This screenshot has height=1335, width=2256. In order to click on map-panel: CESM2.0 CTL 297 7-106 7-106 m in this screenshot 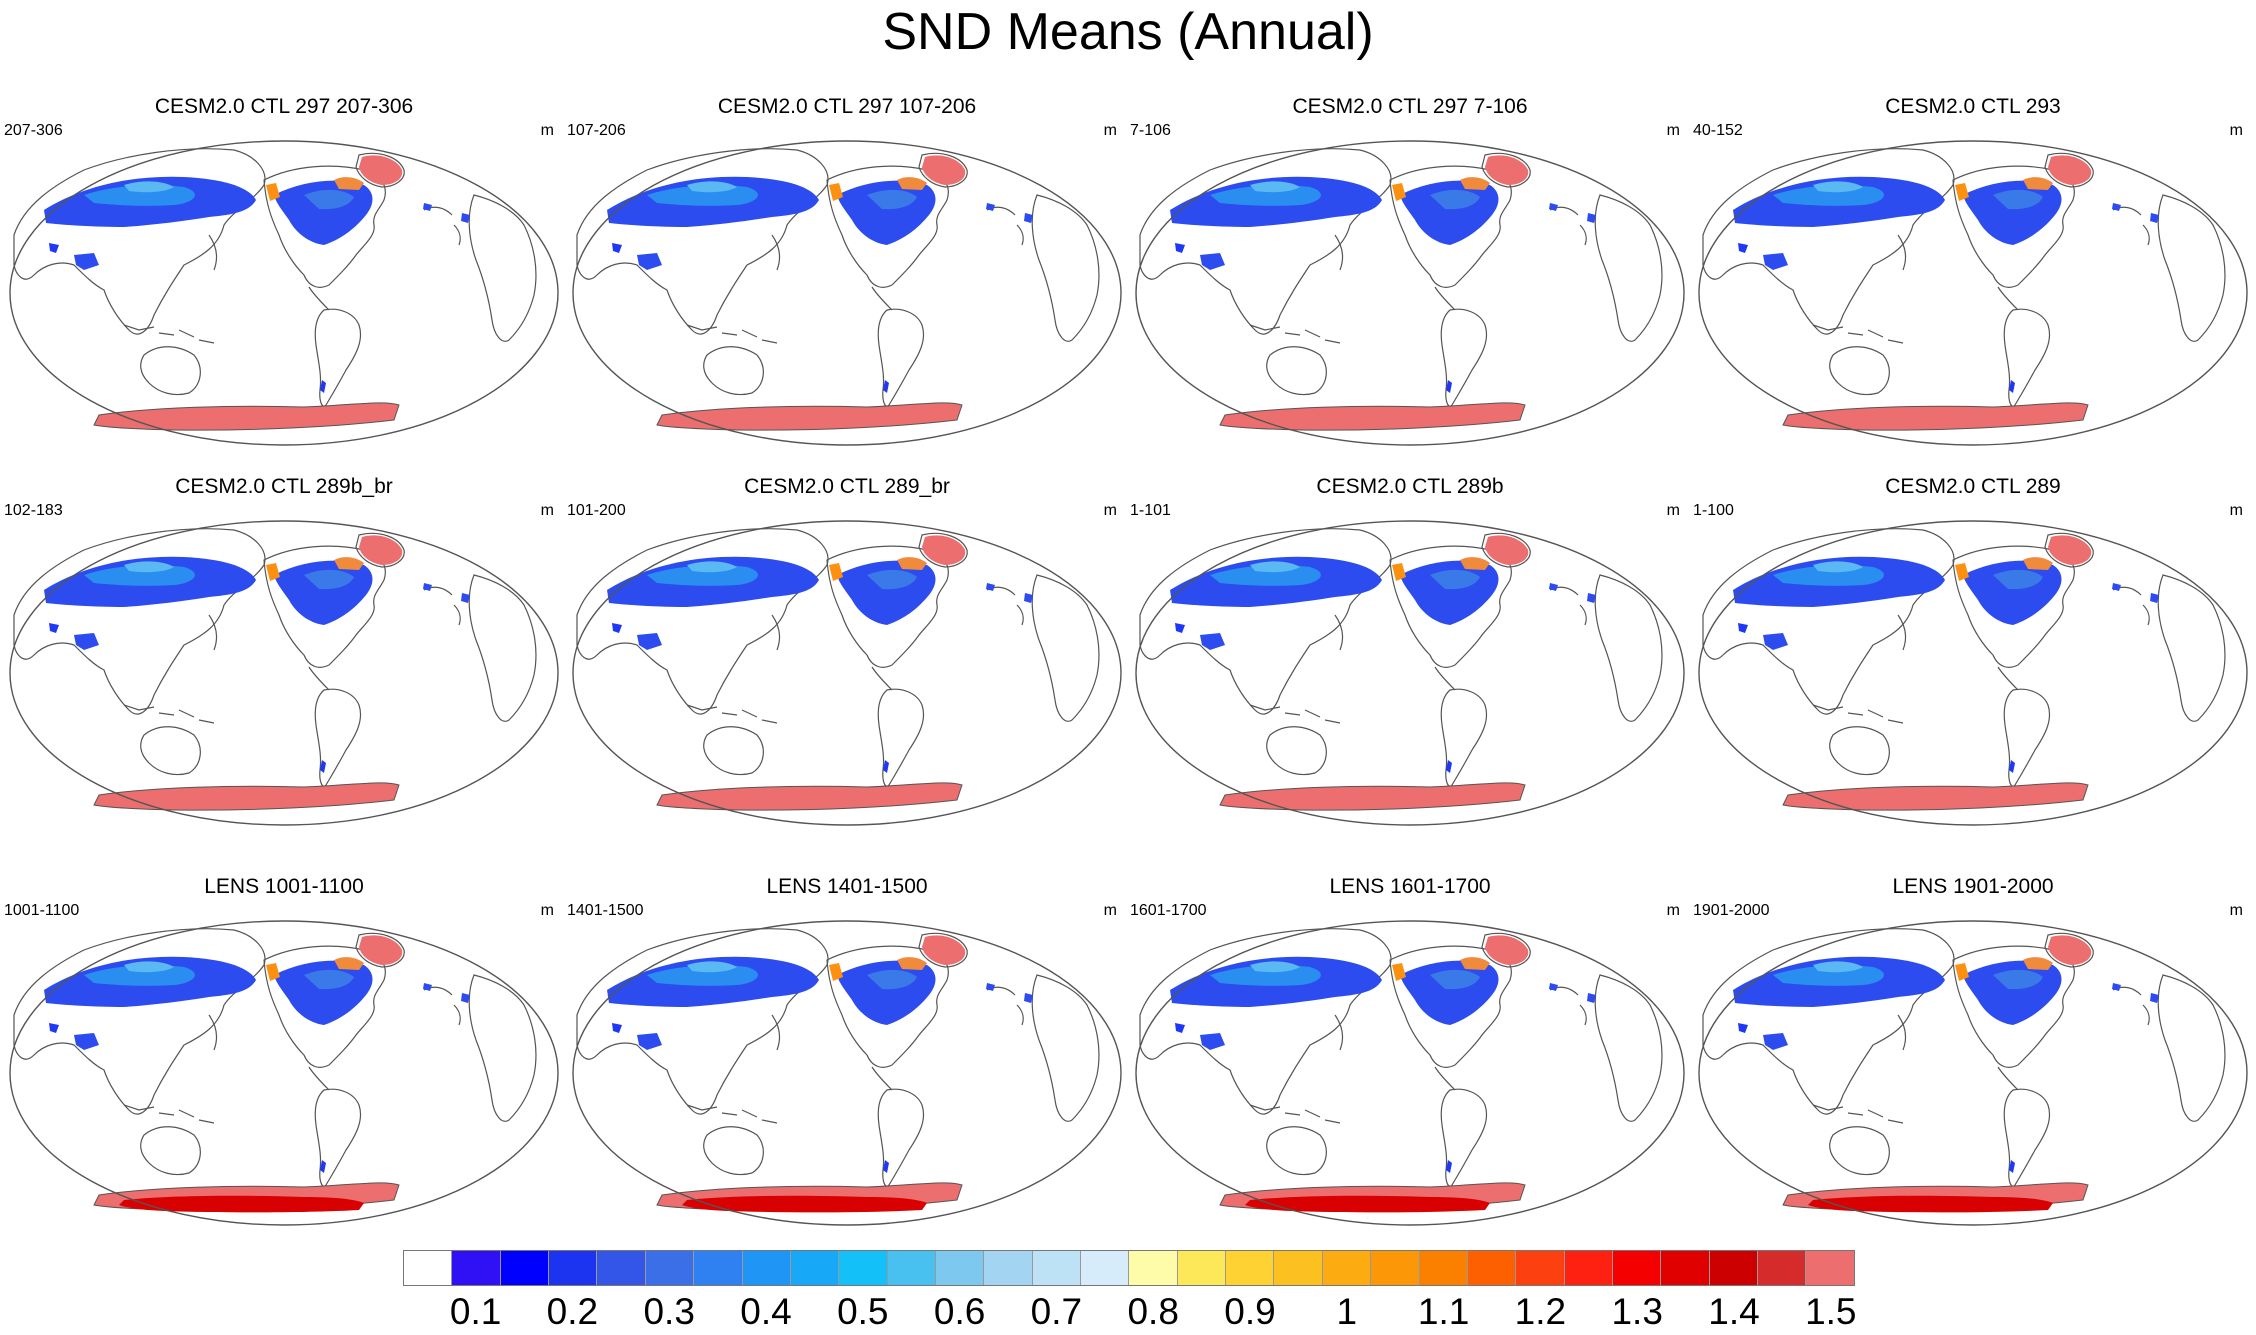, I will do `click(1410, 275)`.